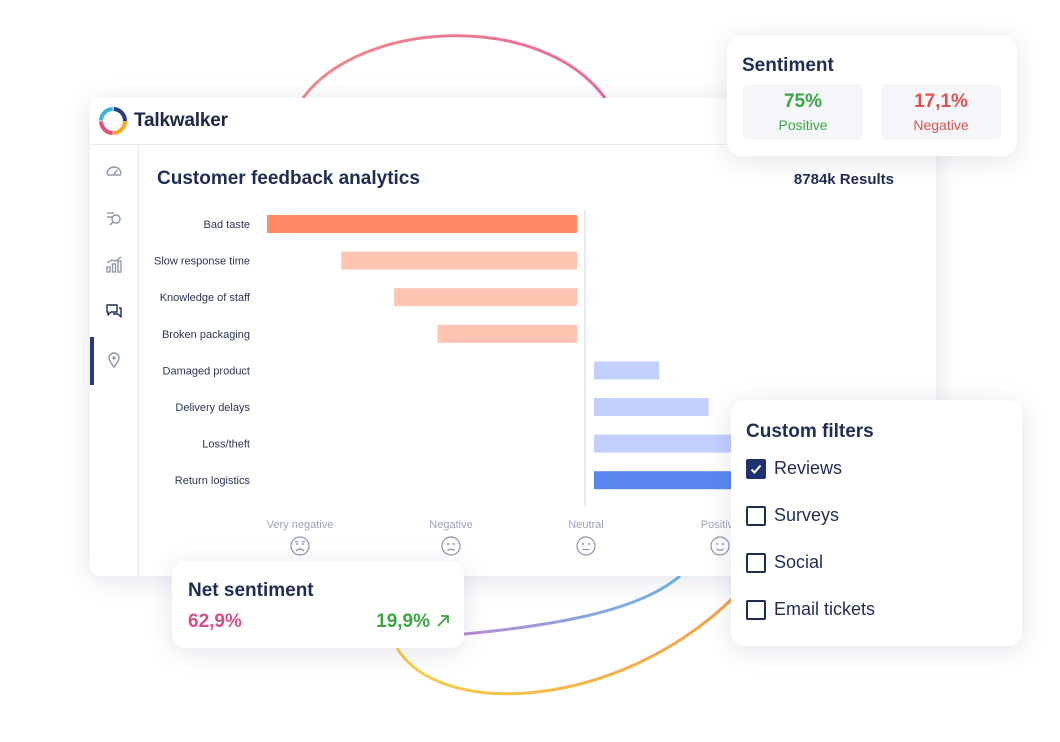 The image size is (1060, 742). Describe the element at coordinates (92, 361) in the screenshot. I see `sidebar-active-indicator` at that location.